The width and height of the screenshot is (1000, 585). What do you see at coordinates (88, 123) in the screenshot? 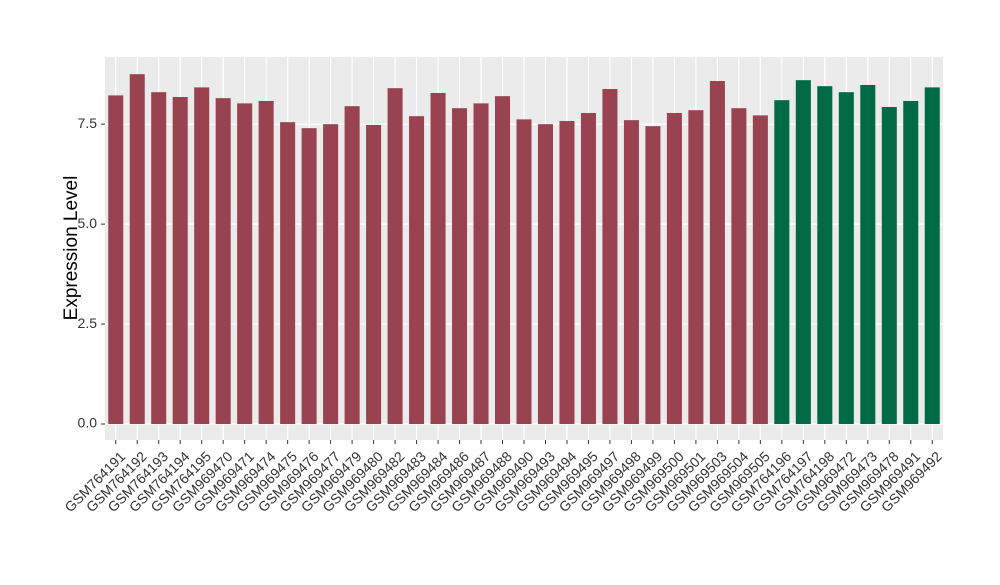
I see `y-tick-label: 7.5` at bounding box center [88, 123].